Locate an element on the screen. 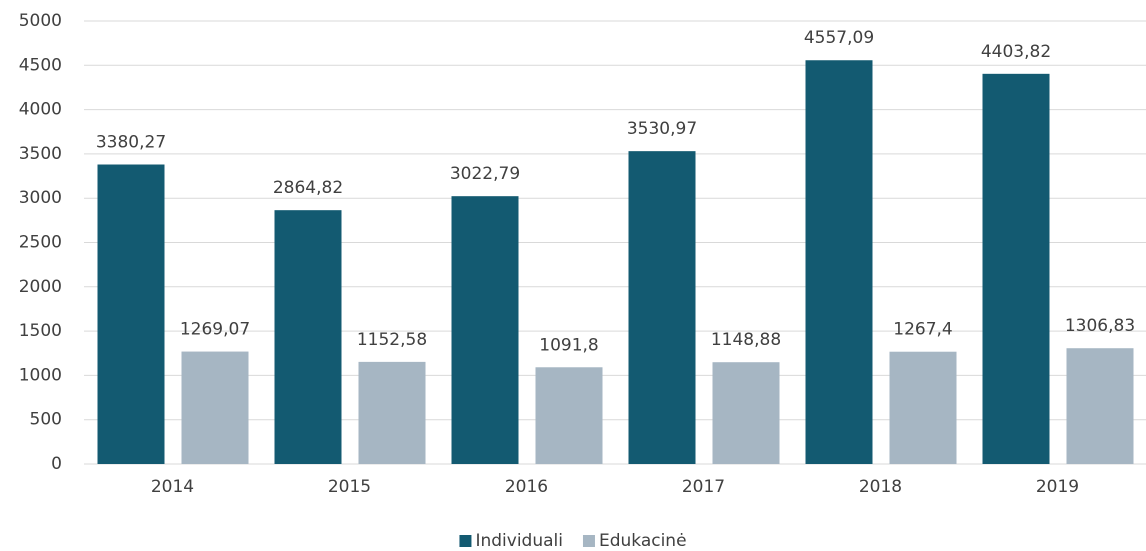 The height and width of the screenshot is (551, 1146). y-tick-label: 3000 is located at coordinates (40, 198).